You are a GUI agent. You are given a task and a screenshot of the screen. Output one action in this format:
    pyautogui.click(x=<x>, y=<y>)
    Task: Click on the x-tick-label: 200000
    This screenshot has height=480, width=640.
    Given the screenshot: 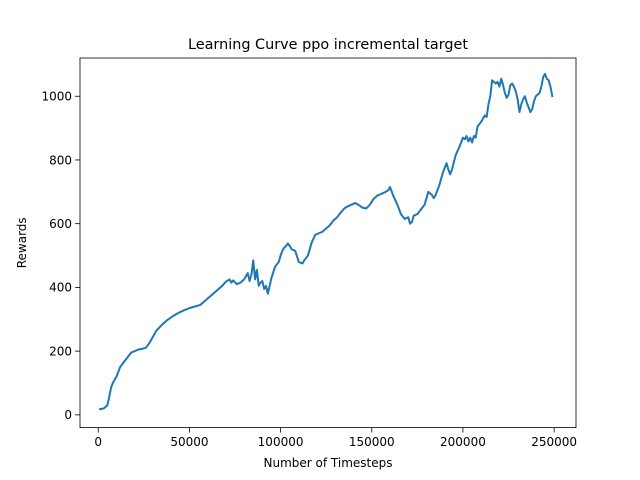 What is the action you would take?
    pyautogui.click(x=463, y=442)
    